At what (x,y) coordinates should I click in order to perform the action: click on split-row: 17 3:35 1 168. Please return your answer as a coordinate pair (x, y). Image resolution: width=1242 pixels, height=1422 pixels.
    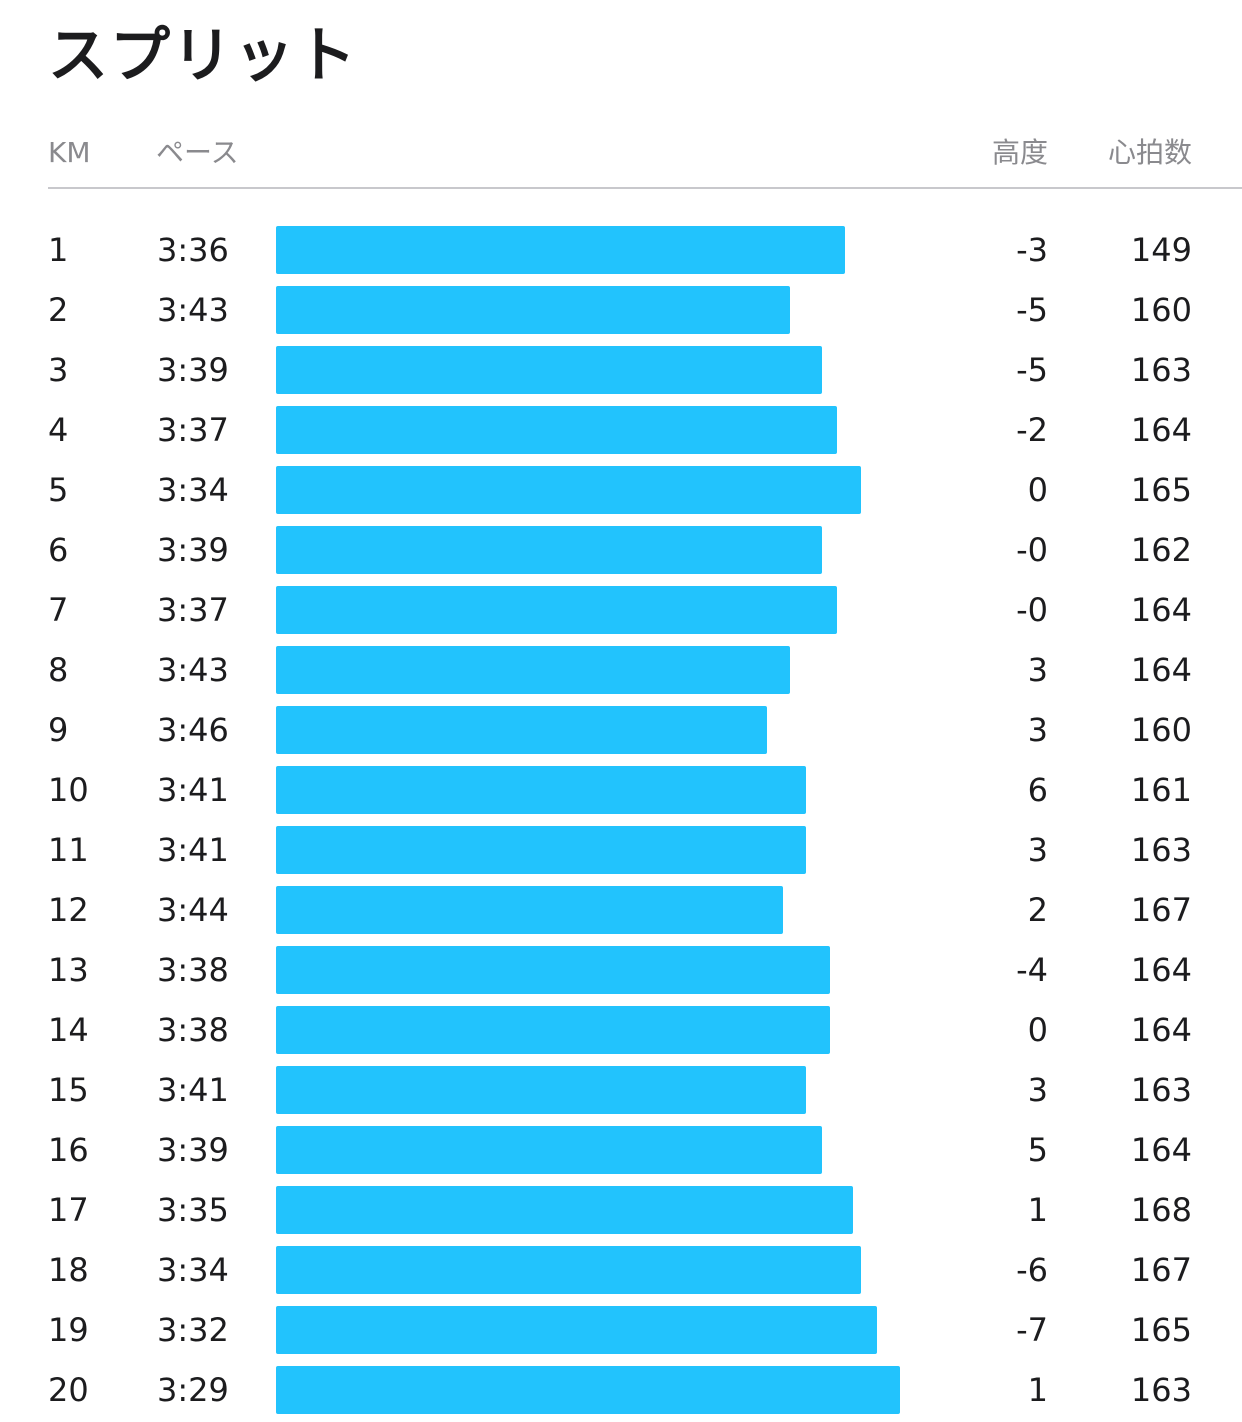
    Looking at the image, I should click on (621, 1212).